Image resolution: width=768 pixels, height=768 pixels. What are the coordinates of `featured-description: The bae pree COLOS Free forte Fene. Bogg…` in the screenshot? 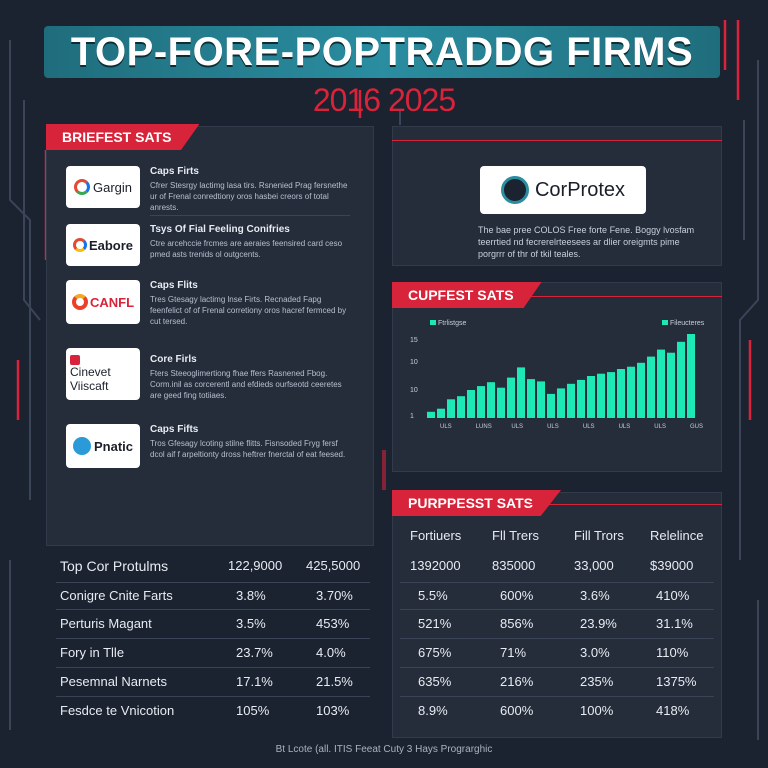 It's located at (586, 242).